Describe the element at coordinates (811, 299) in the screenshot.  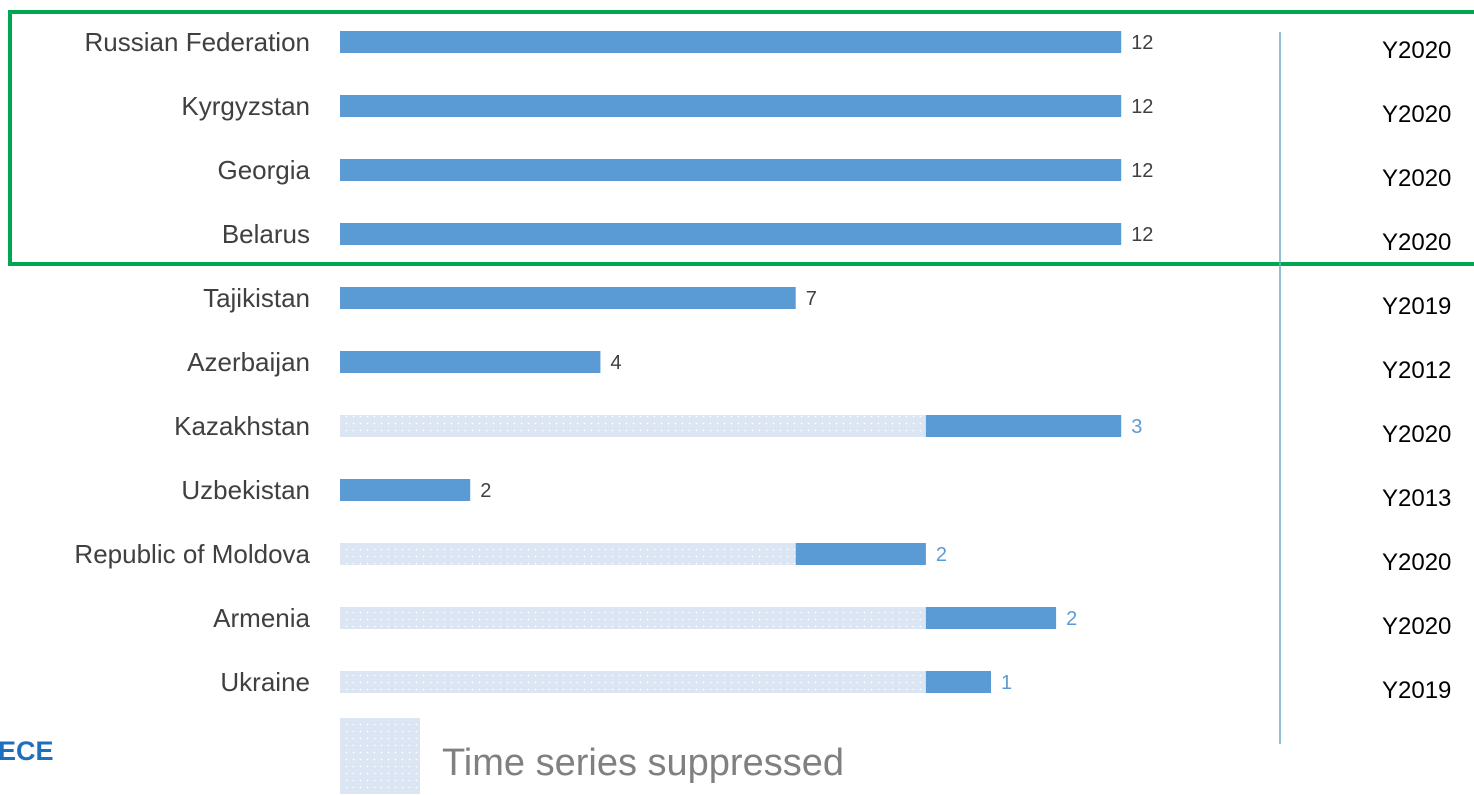
I see `value-label: 7` at that location.